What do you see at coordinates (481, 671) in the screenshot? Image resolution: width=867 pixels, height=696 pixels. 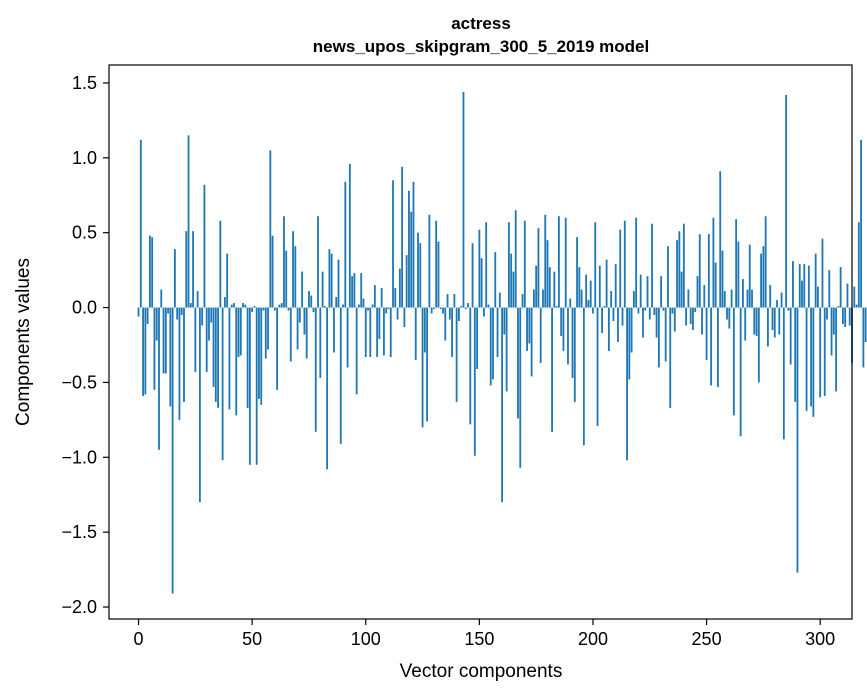 I see `x-axis-label: Vector components` at bounding box center [481, 671].